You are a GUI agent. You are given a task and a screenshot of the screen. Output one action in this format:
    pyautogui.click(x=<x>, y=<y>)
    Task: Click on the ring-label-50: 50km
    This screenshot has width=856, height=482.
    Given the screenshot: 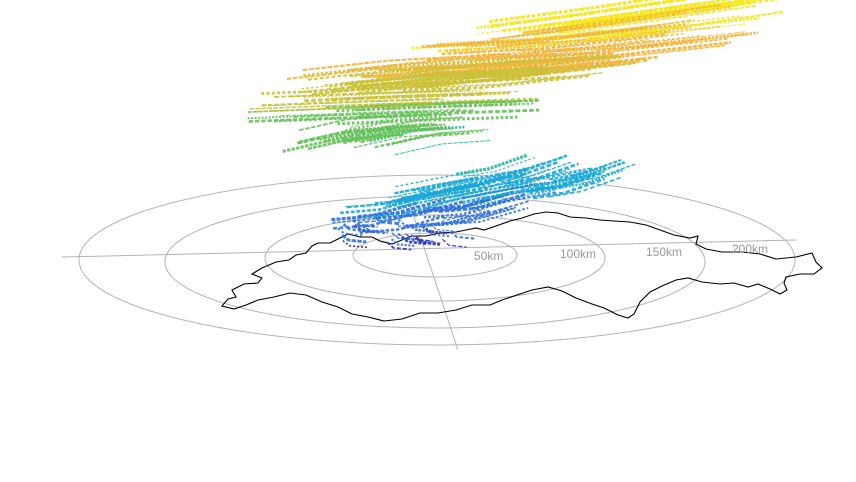 What is the action you would take?
    pyautogui.click(x=488, y=256)
    